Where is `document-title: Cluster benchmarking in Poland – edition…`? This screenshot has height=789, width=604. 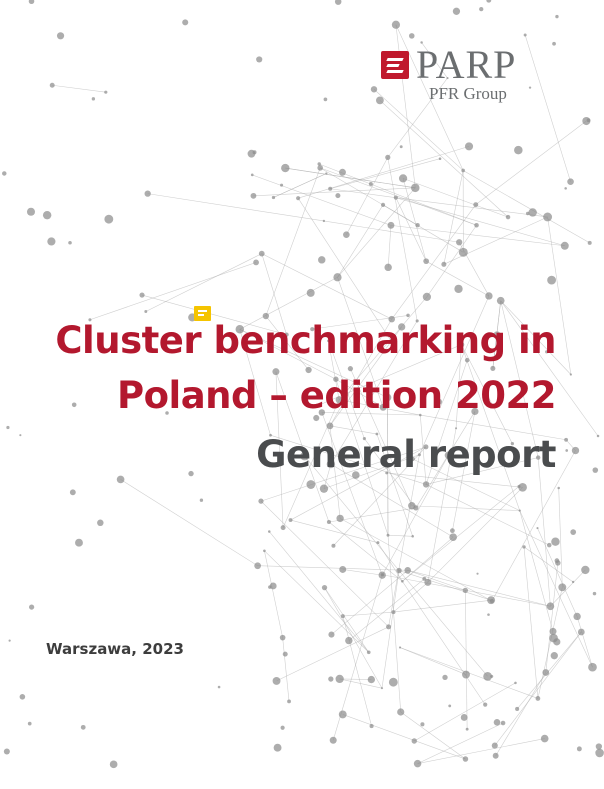 document-title: Cluster benchmarking in Poland – edition… is located at coordinates (305, 368).